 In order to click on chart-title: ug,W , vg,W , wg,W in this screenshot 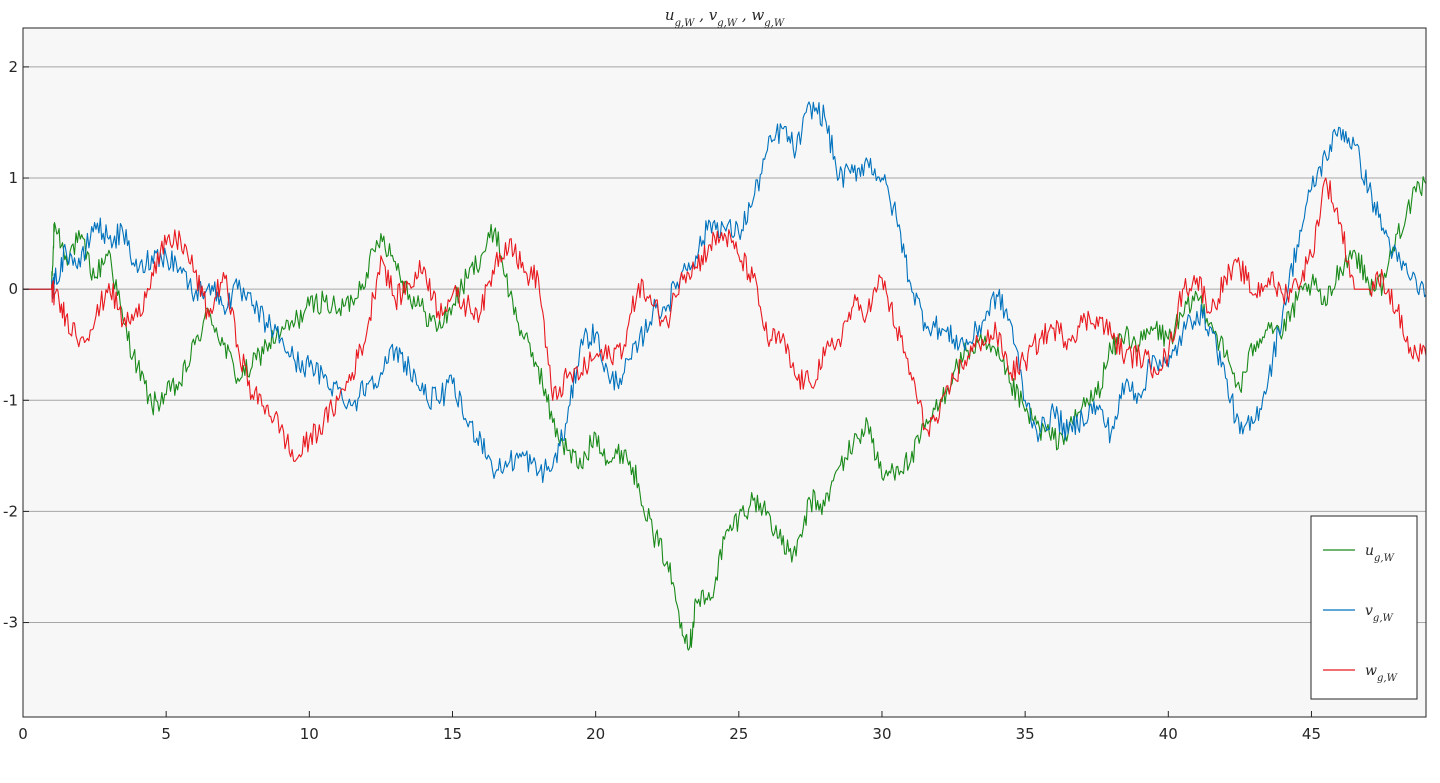, I will do `click(725, 17)`.